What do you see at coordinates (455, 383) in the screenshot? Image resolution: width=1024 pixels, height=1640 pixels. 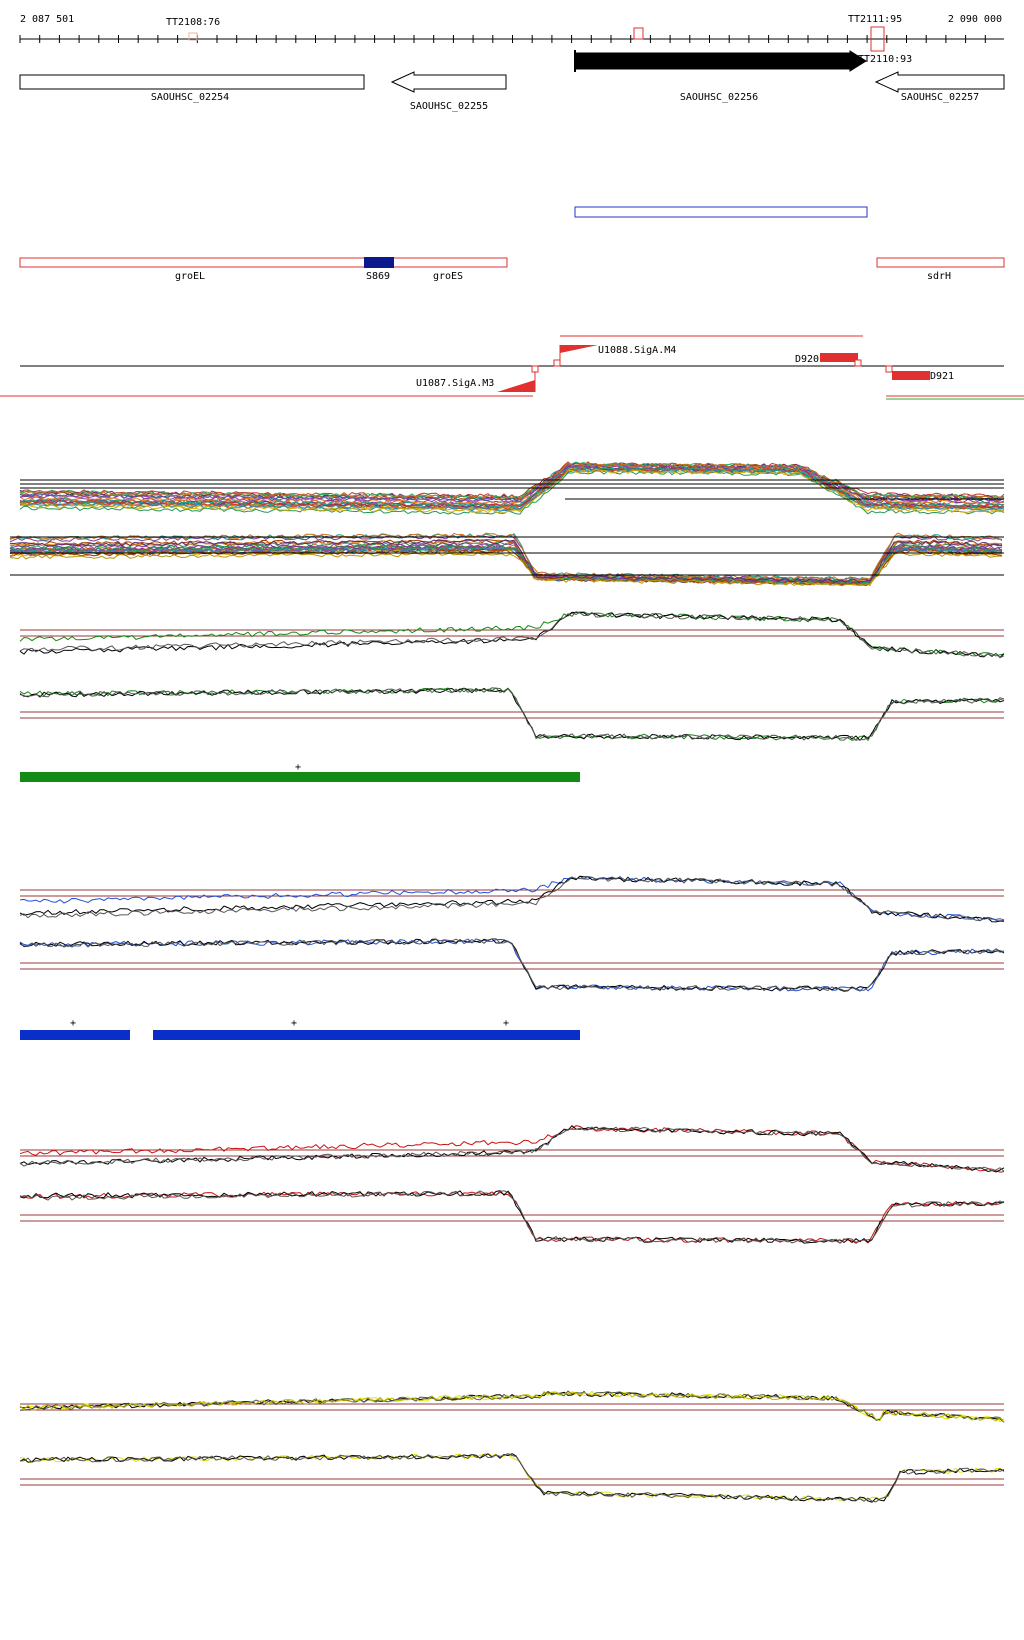 I see `promoter-label: U1087.SigA.M3` at bounding box center [455, 383].